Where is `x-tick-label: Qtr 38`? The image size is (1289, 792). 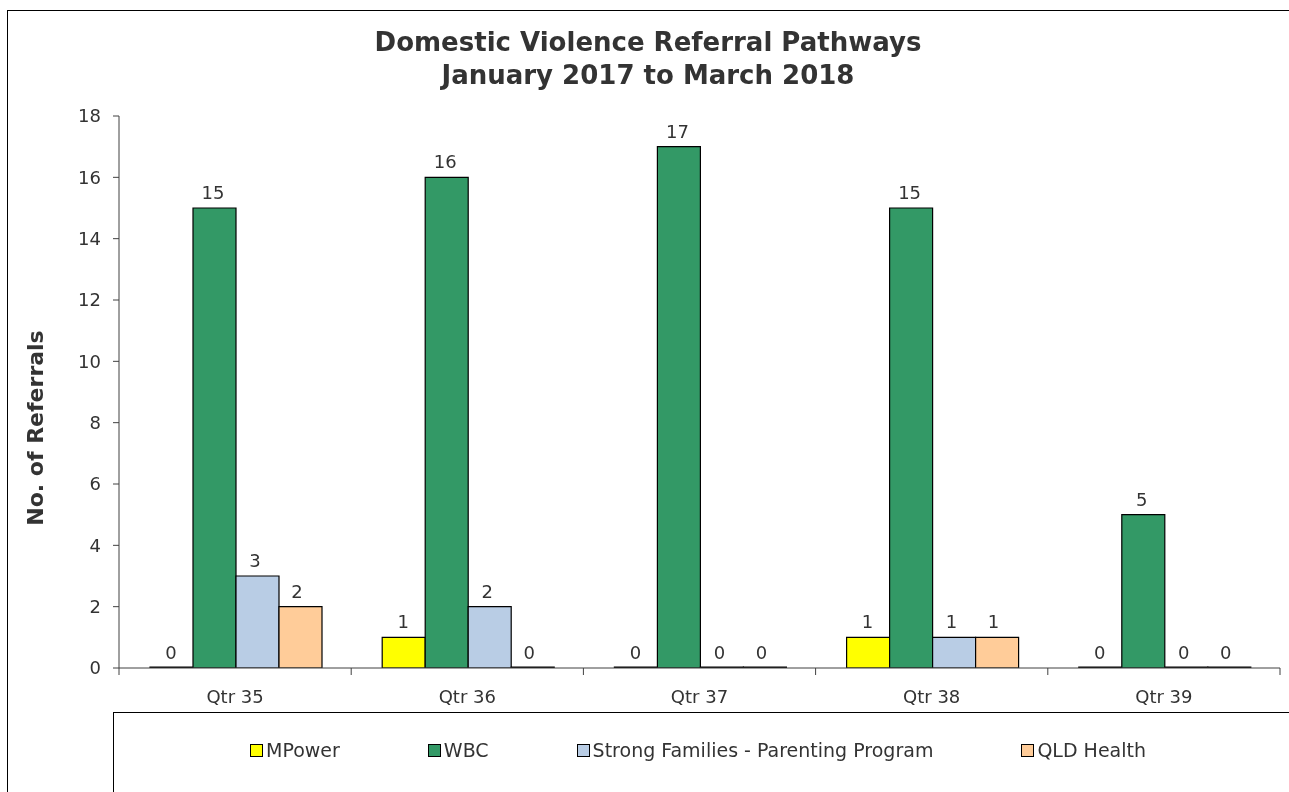 x-tick-label: Qtr 38 is located at coordinates (932, 696).